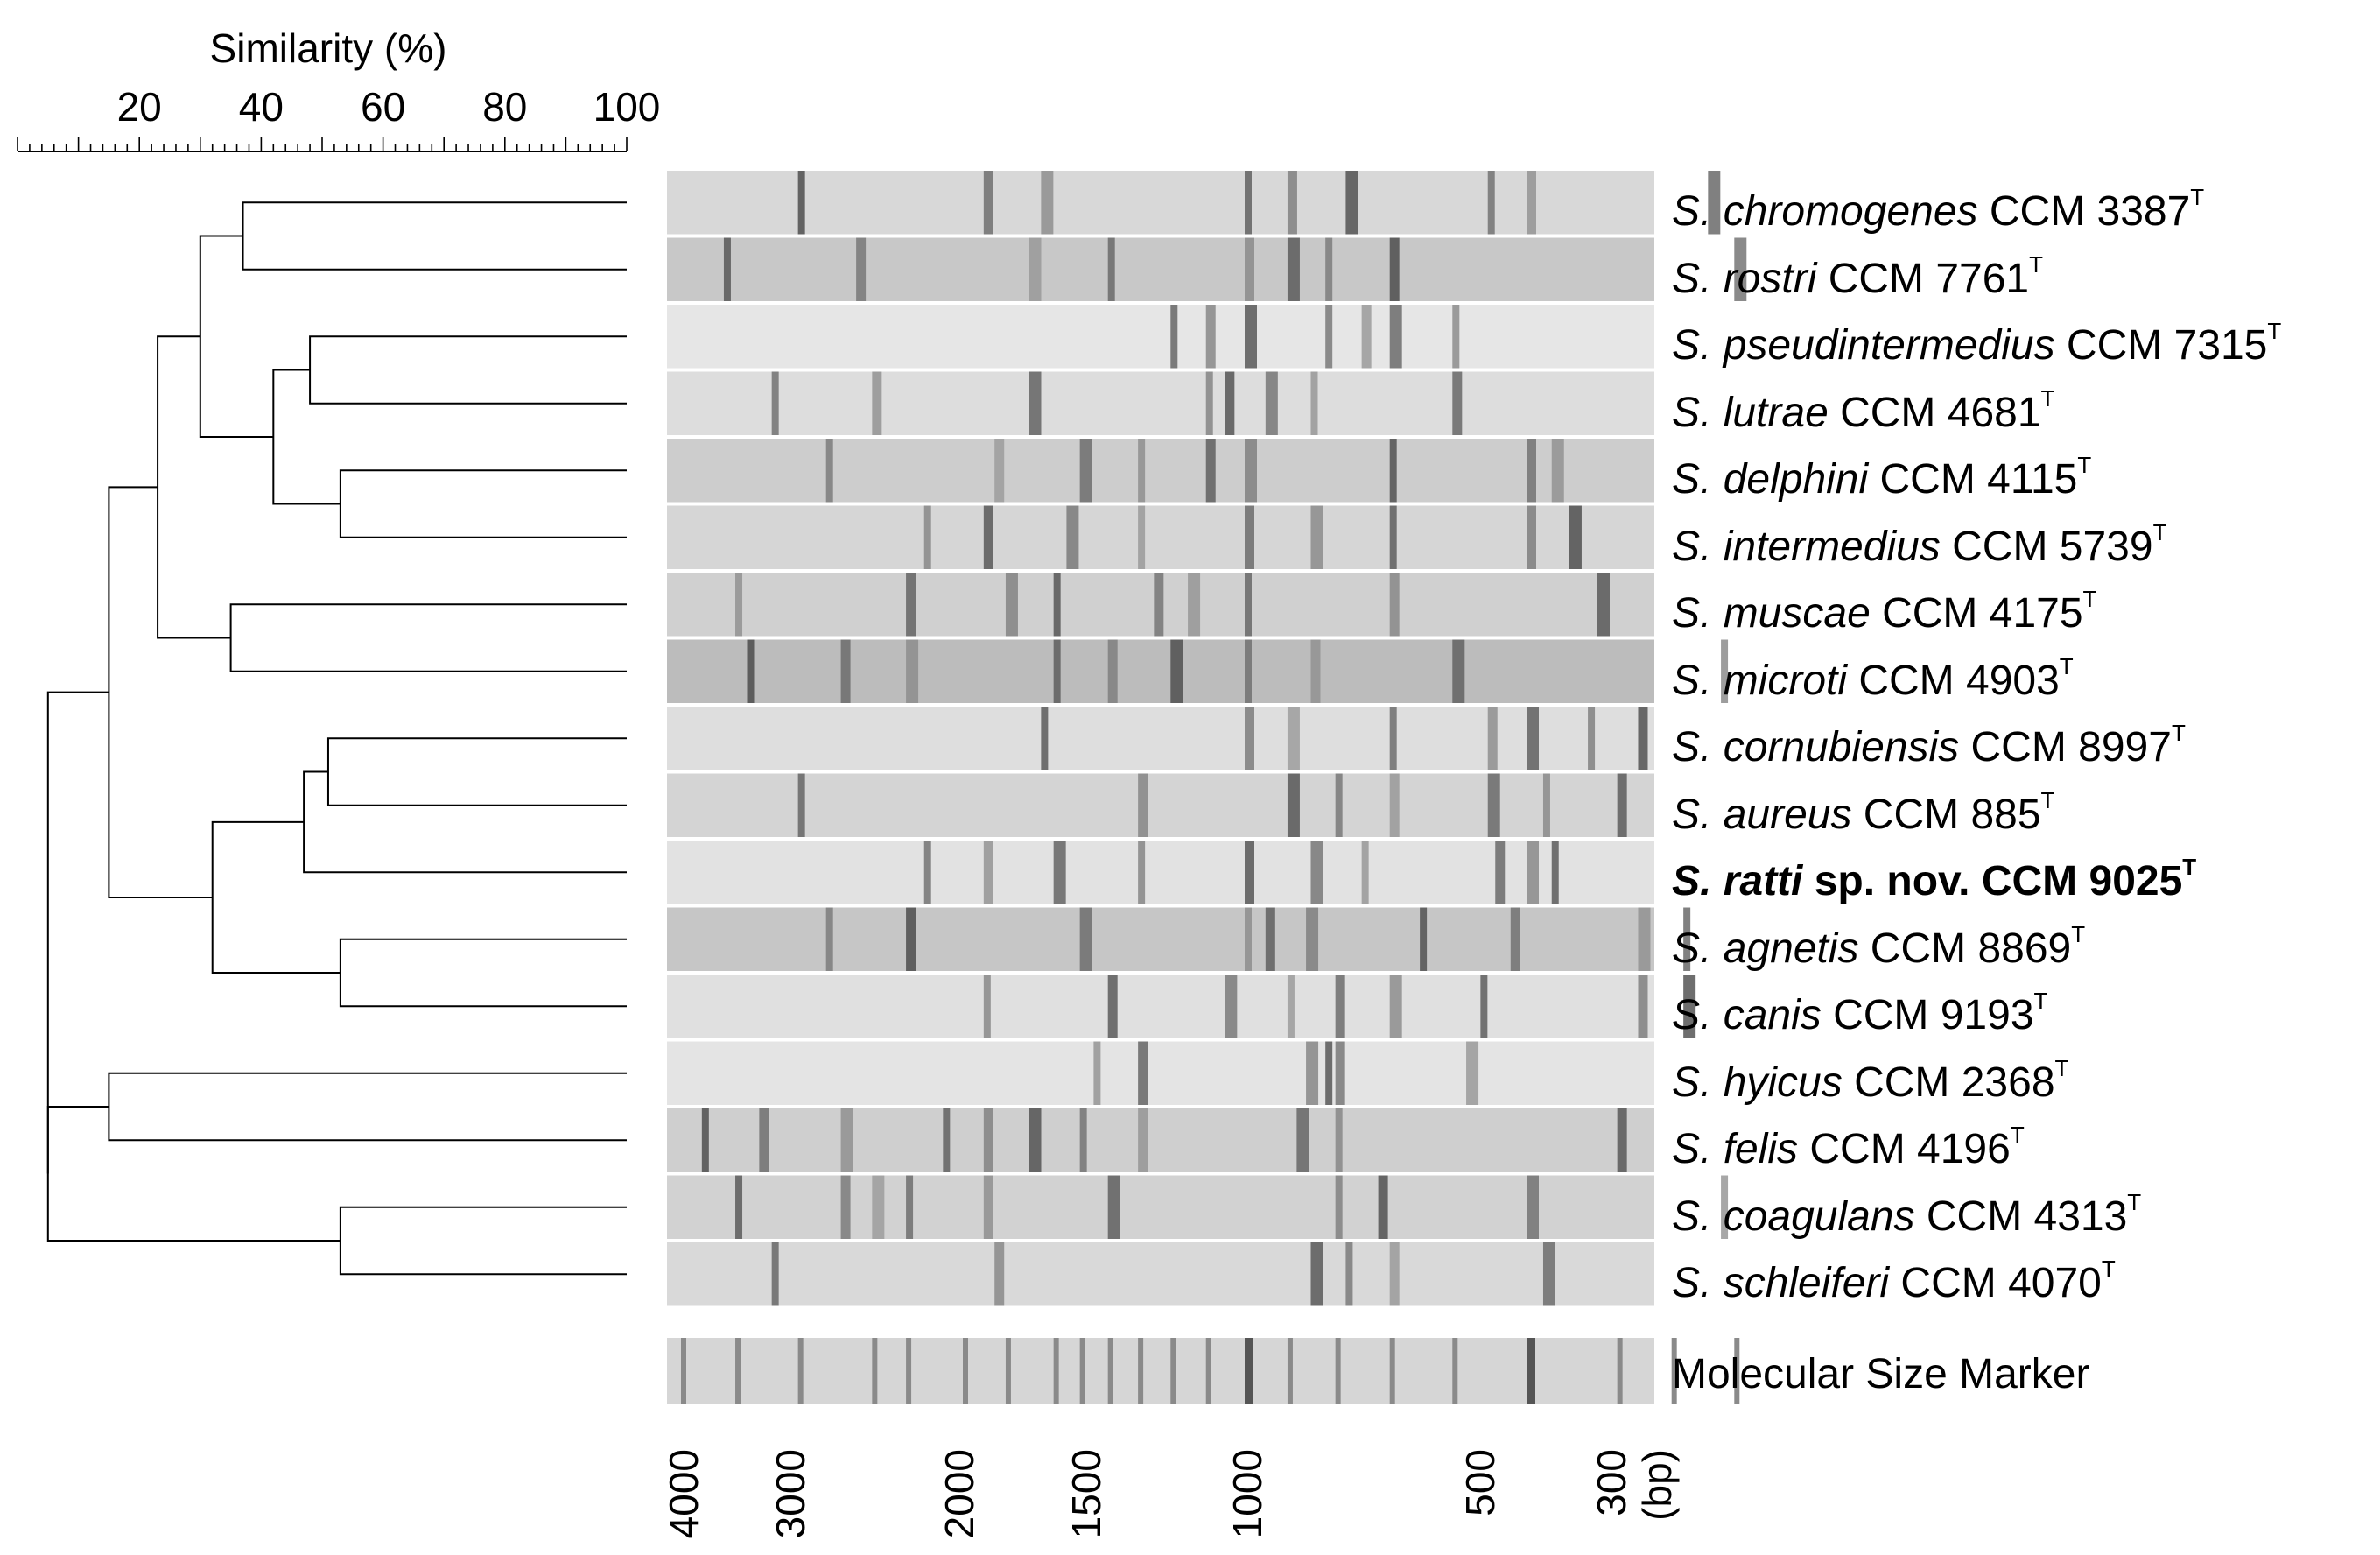 The width and height of the screenshot is (2380, 1555). I want to click on strain-id: CCM 8869, so click(1965, 948).